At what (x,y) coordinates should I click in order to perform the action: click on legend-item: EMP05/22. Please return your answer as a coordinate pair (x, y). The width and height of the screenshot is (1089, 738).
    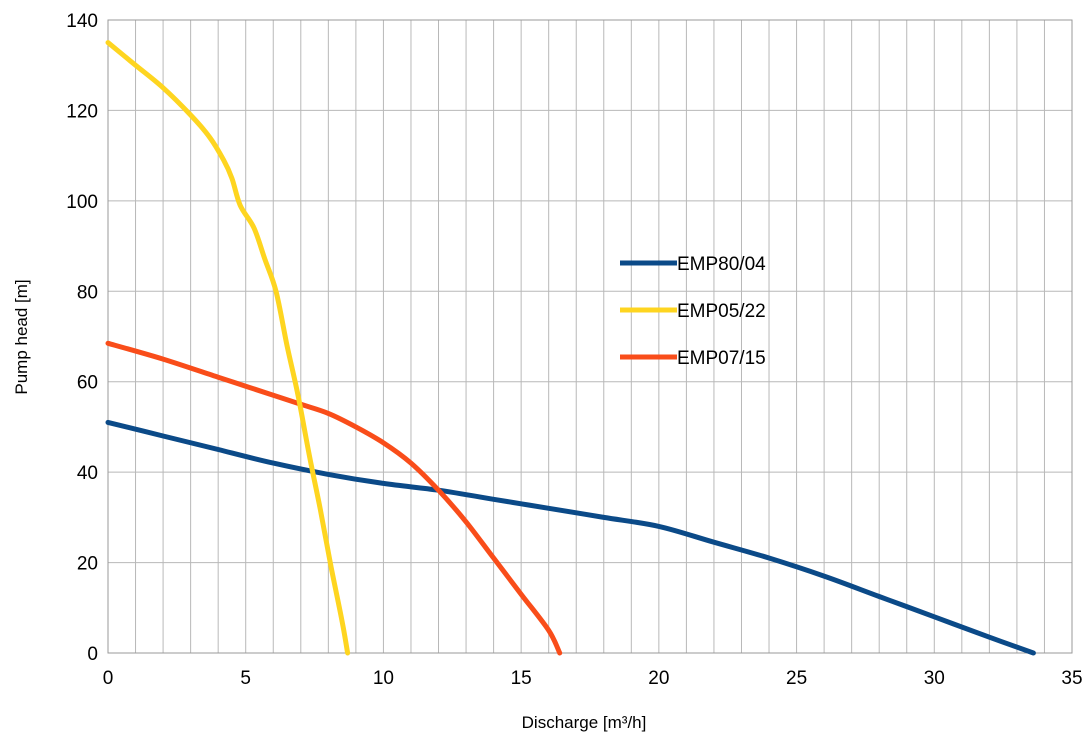
    Looking at the image, I should click on (693, 311).